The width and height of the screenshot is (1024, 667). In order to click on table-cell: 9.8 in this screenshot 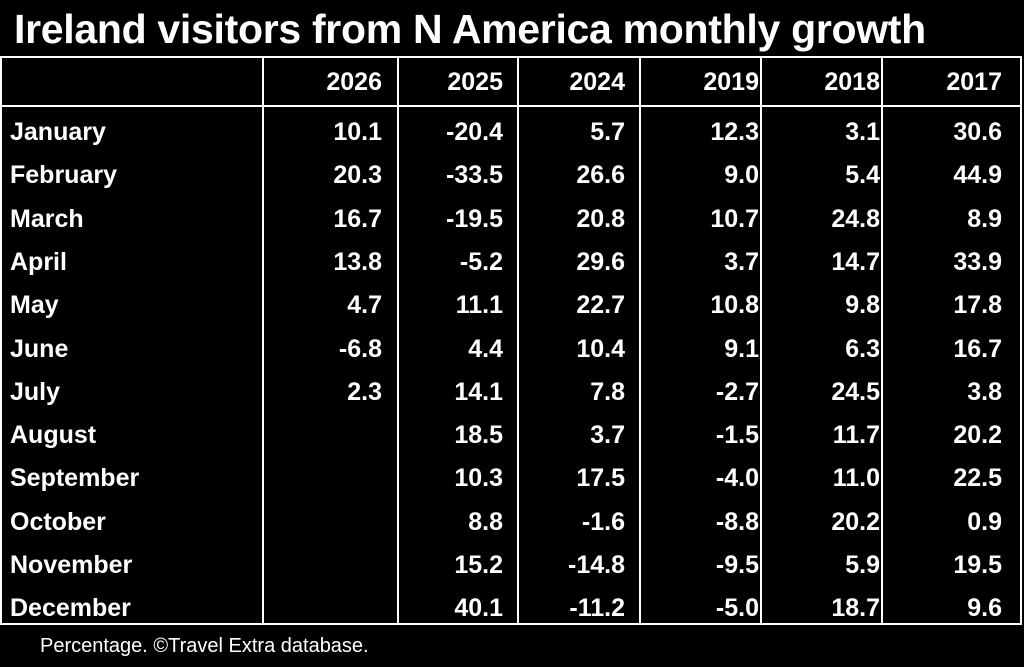, I will do `click(862, 305)`.